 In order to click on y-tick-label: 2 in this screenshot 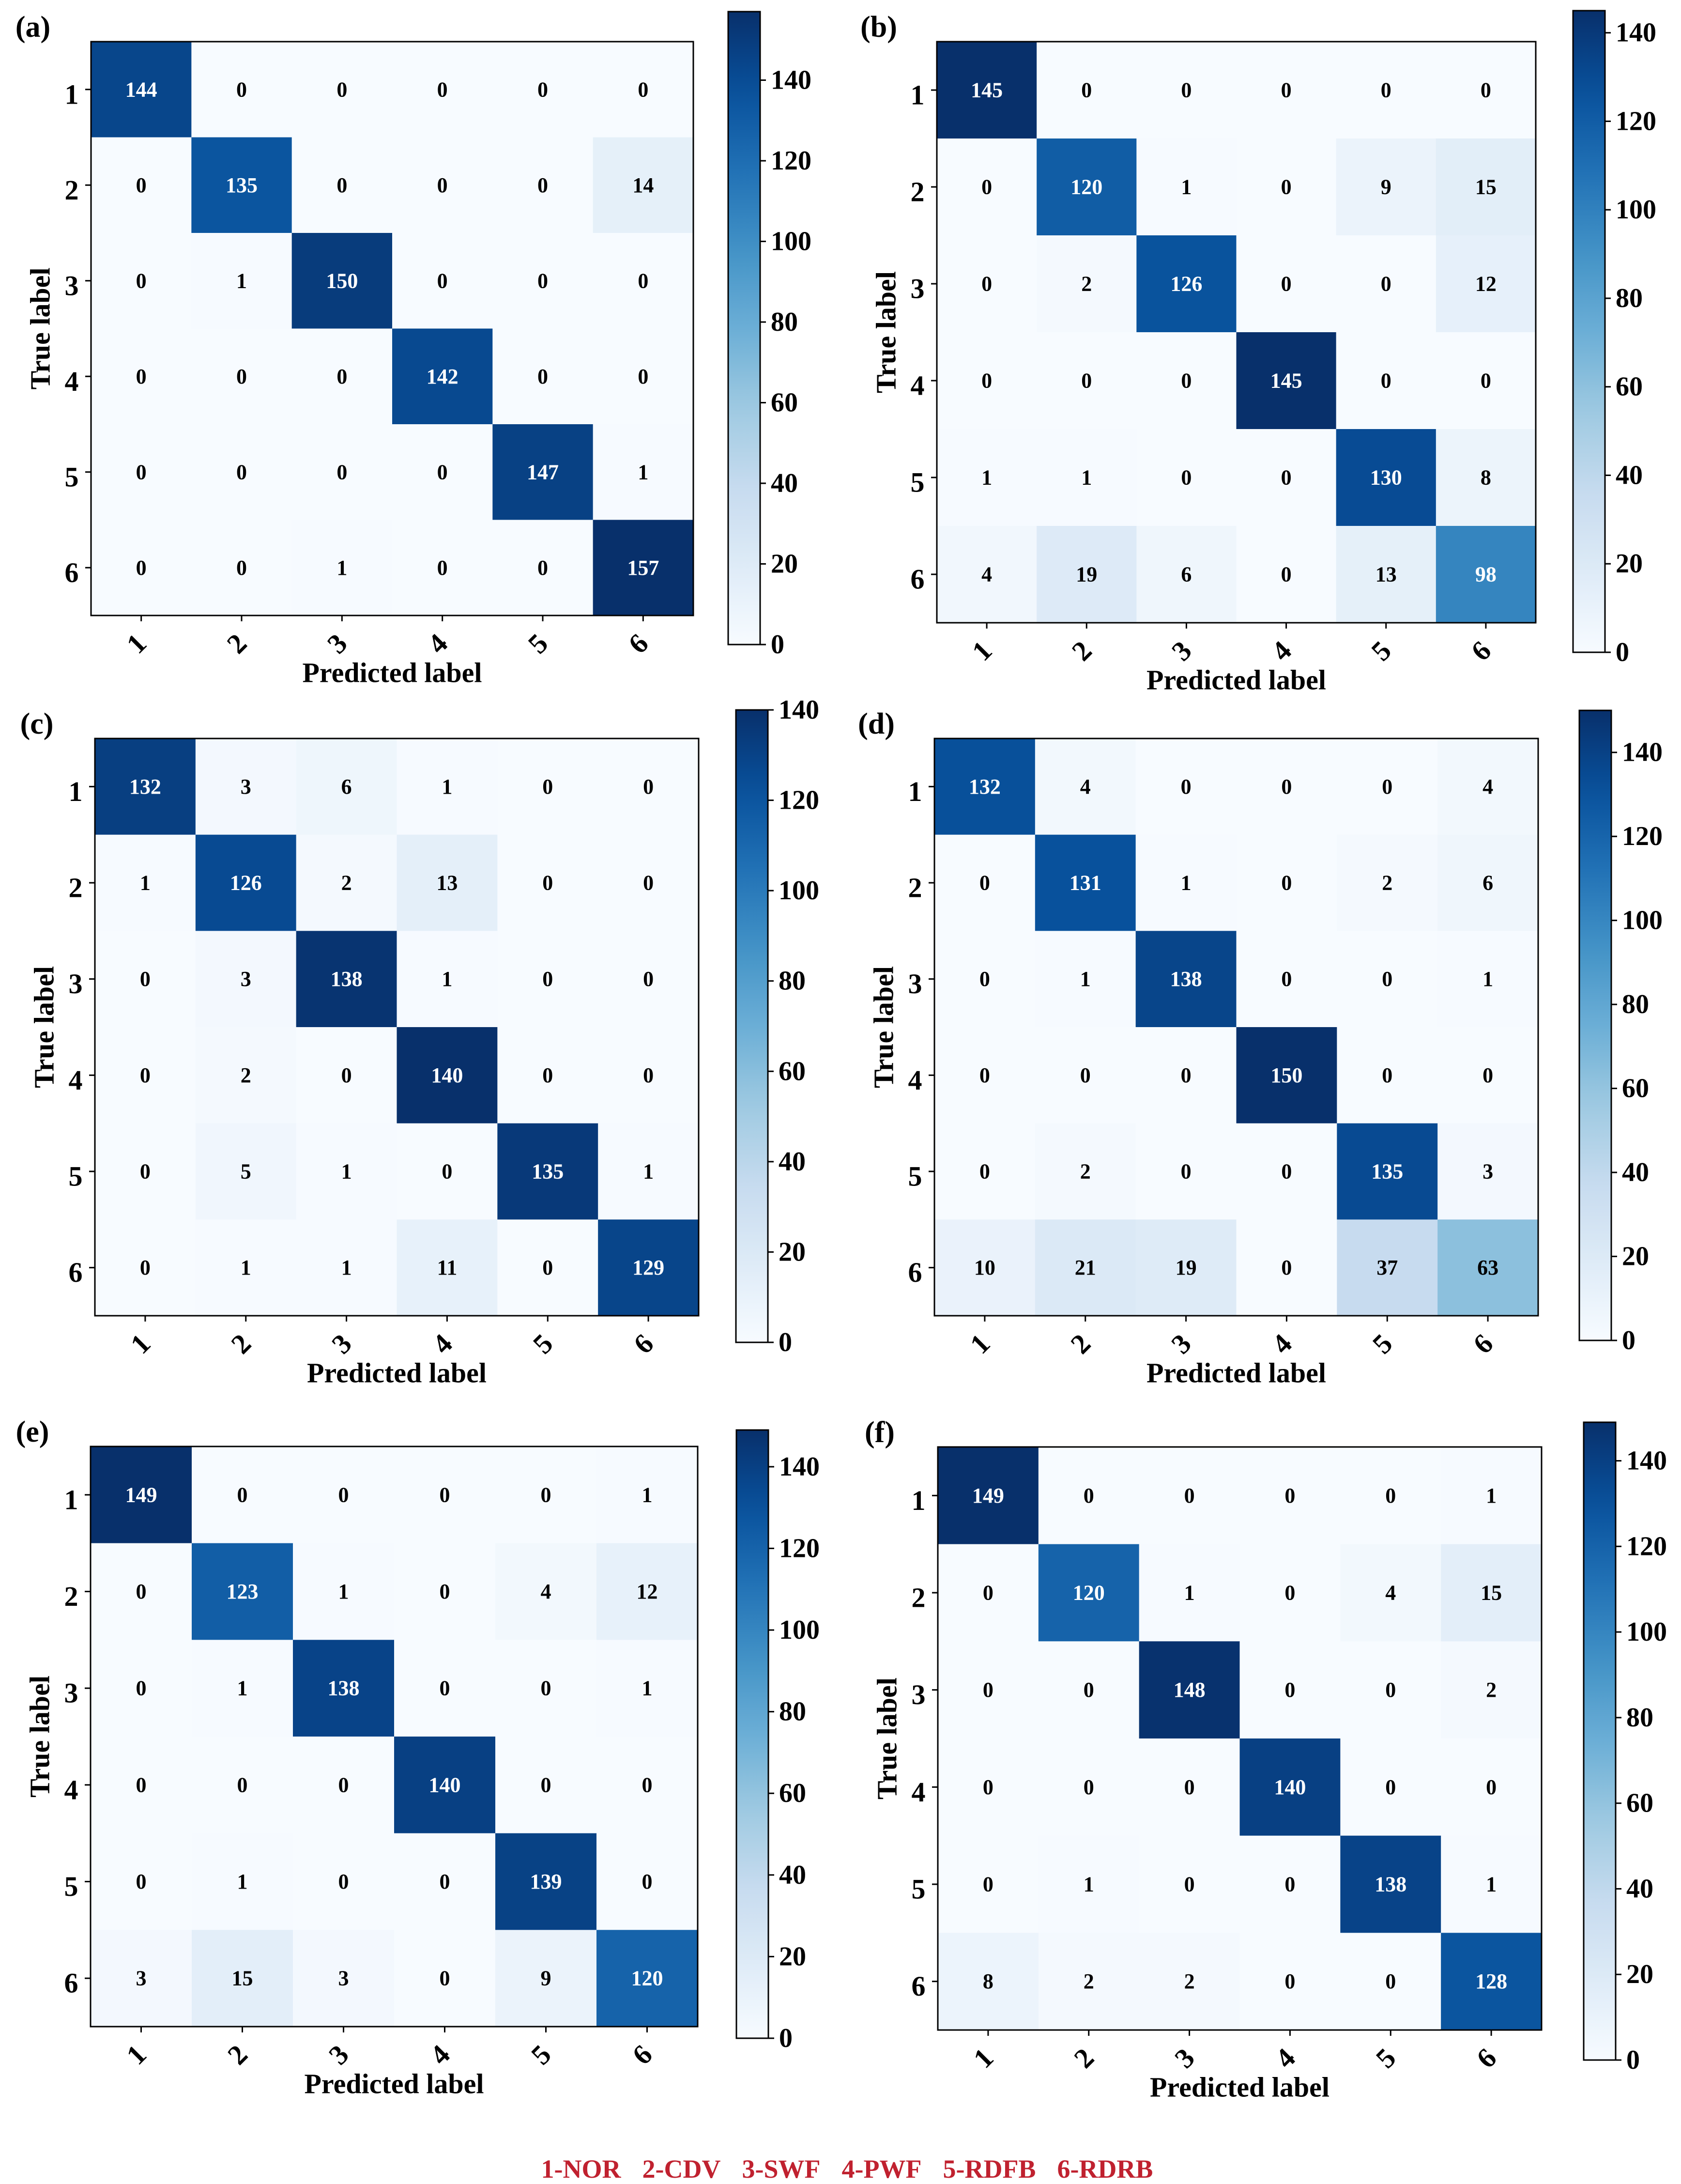, I will do `click(915, 888)`.